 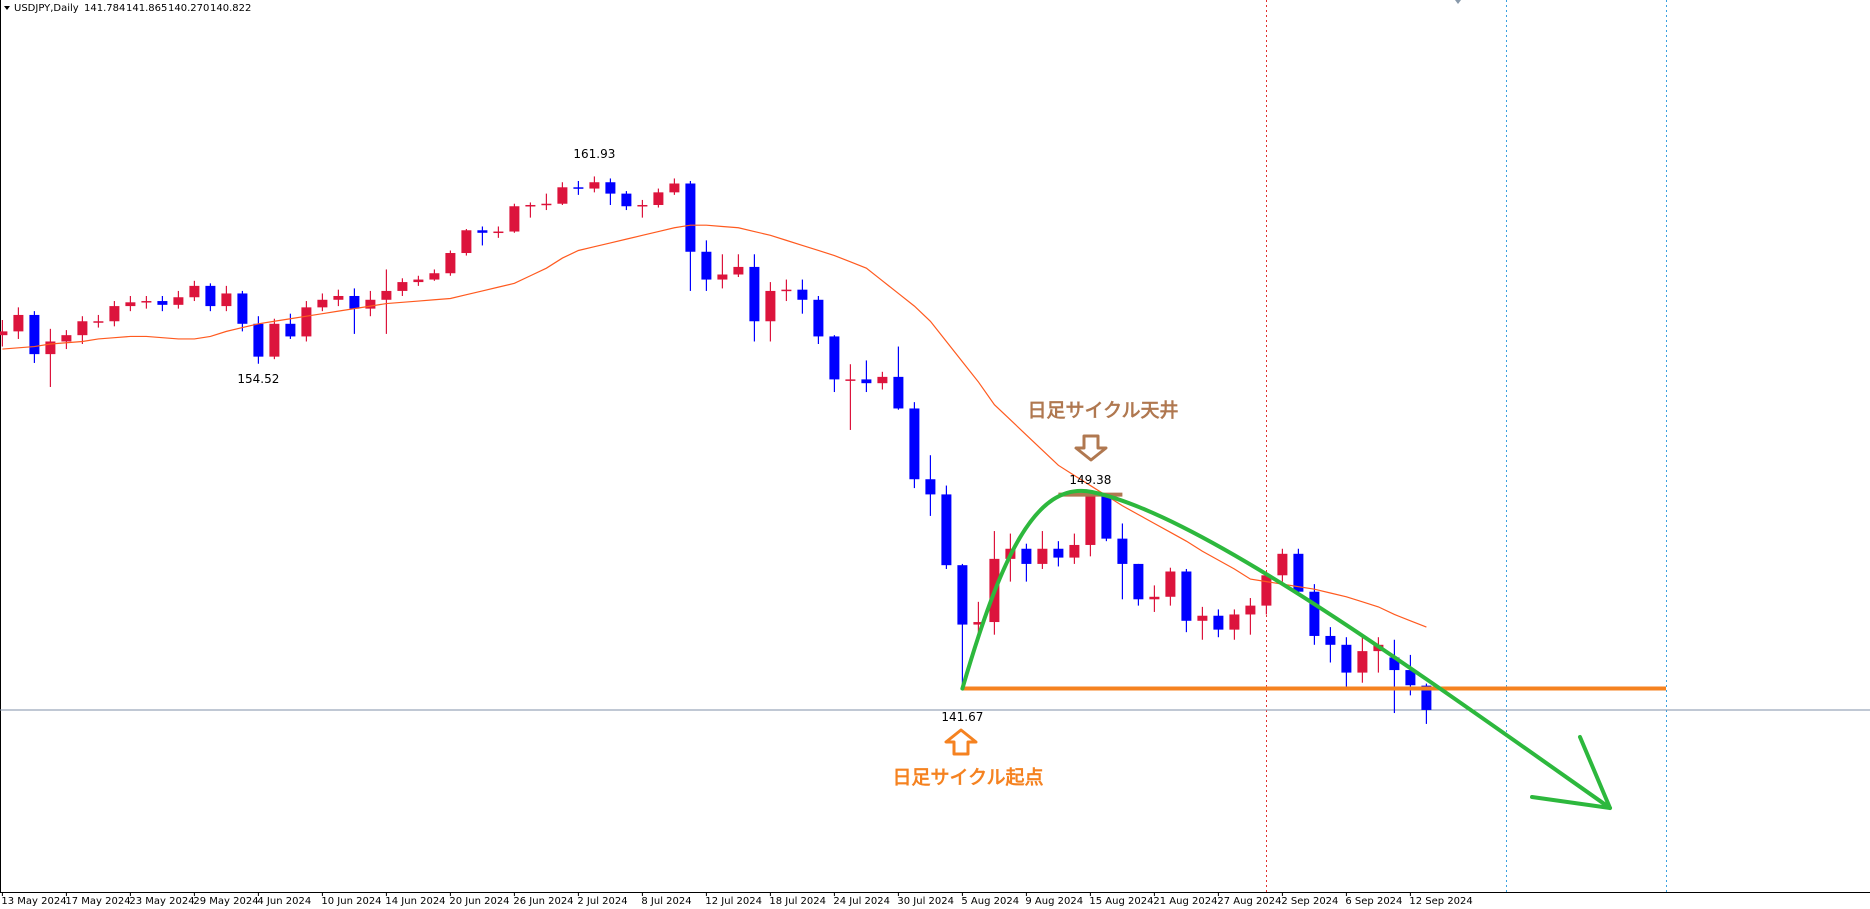 I want to click on header-triangle, so click(x=7, y=8).